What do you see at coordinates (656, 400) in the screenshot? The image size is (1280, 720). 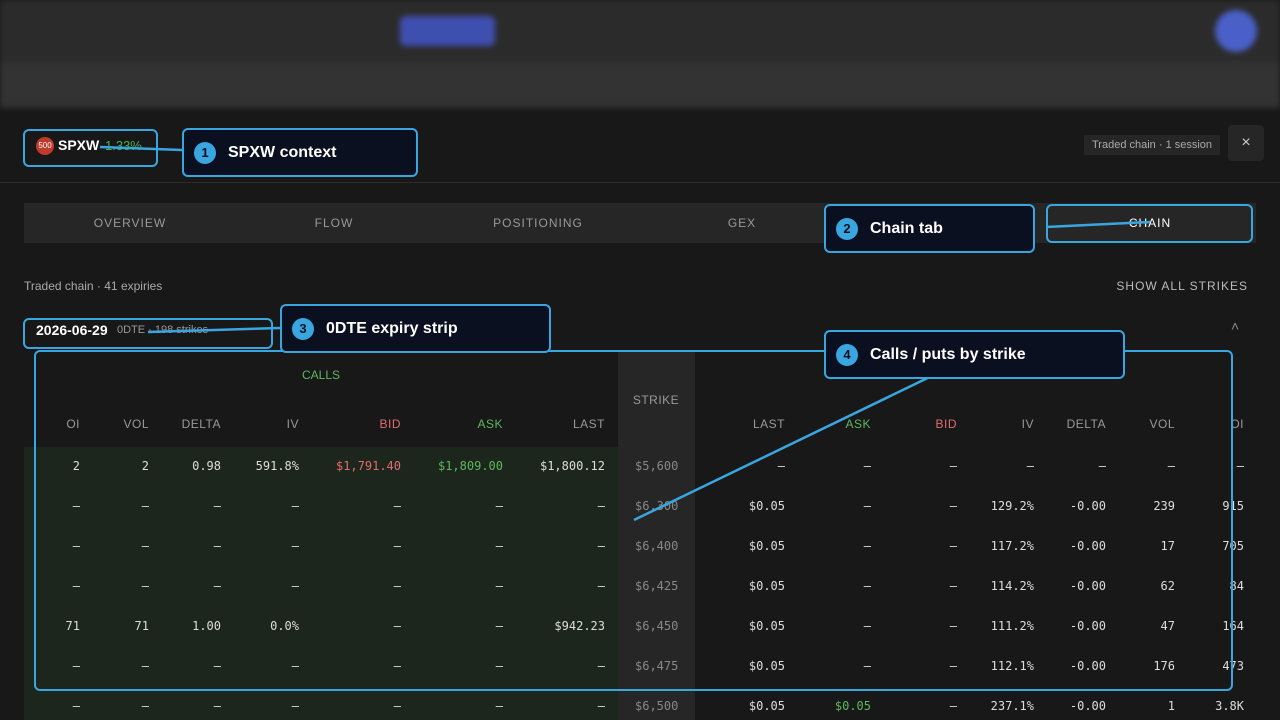 I see `strike-label: STRIKE` at bounding box center [656, 400].